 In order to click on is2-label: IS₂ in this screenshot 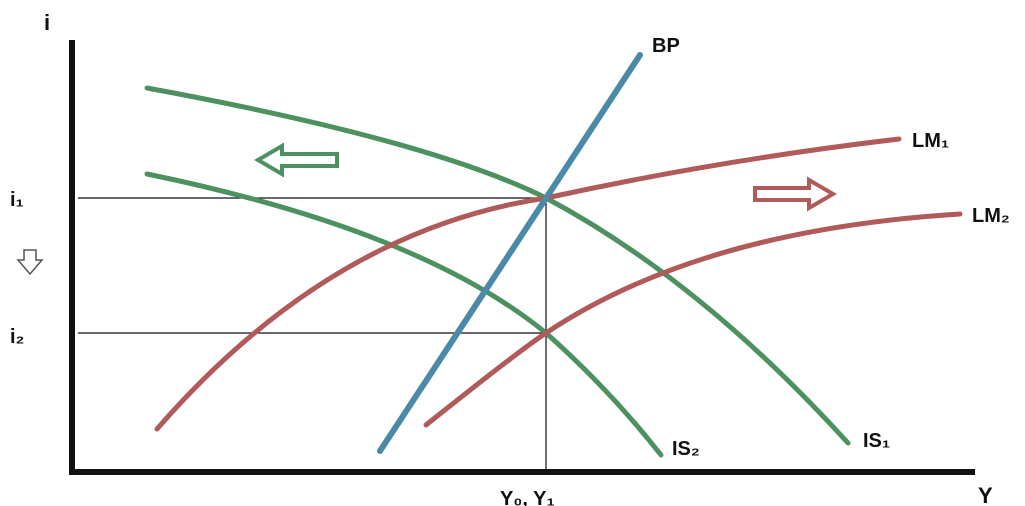, I will do `click(686, 449)`.